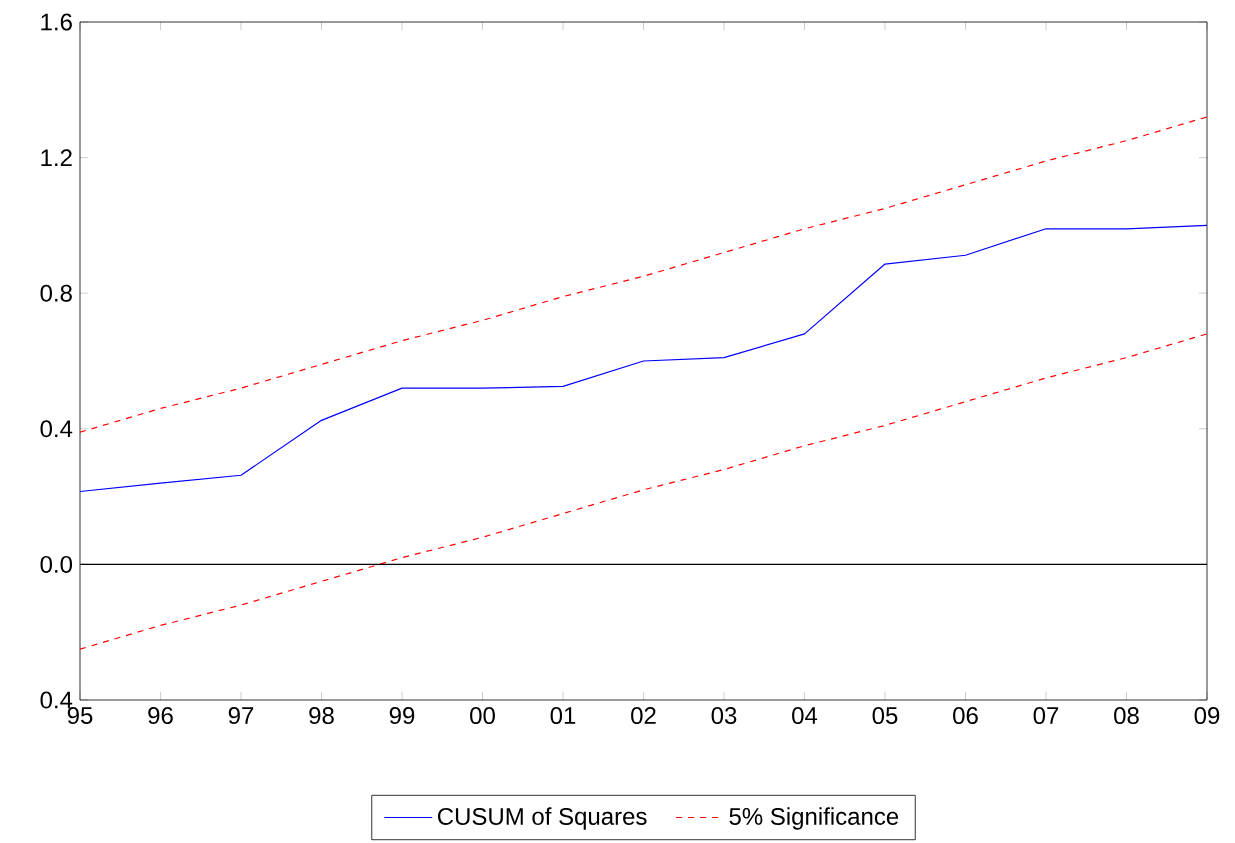 The width and height of the screenshot is (1235, 843). Describe the element at coordinates (56, 22) in the screenshot. I see `y-tick-label: 1.6` at that location.